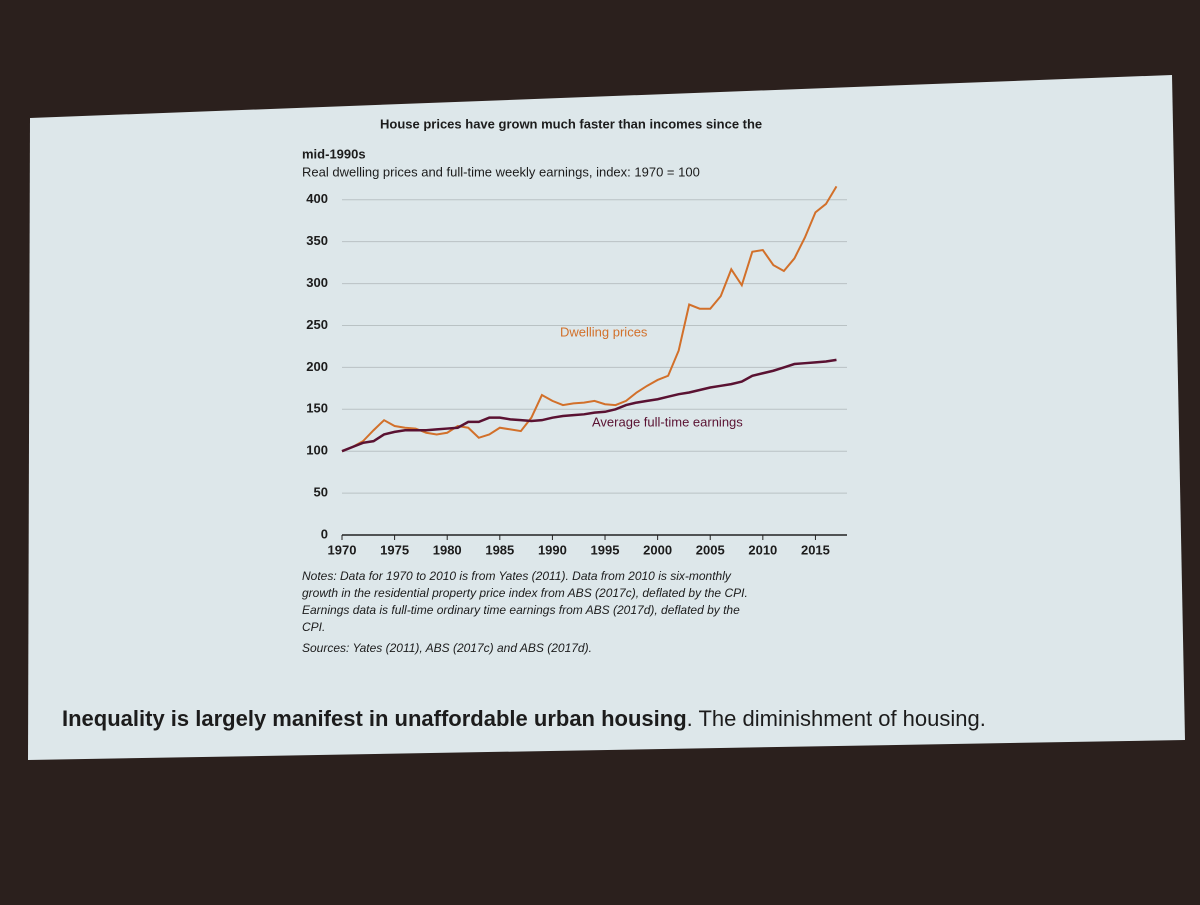 This screenshot has width=1200, height=905. Describe the element at coordinates (317, 240) in the screenshot. I see `y-tick-label: 350` at that location.